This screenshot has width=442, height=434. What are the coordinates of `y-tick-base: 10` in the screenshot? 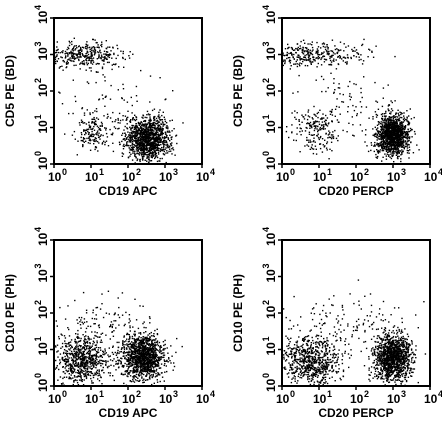 It's located at (43, 127).